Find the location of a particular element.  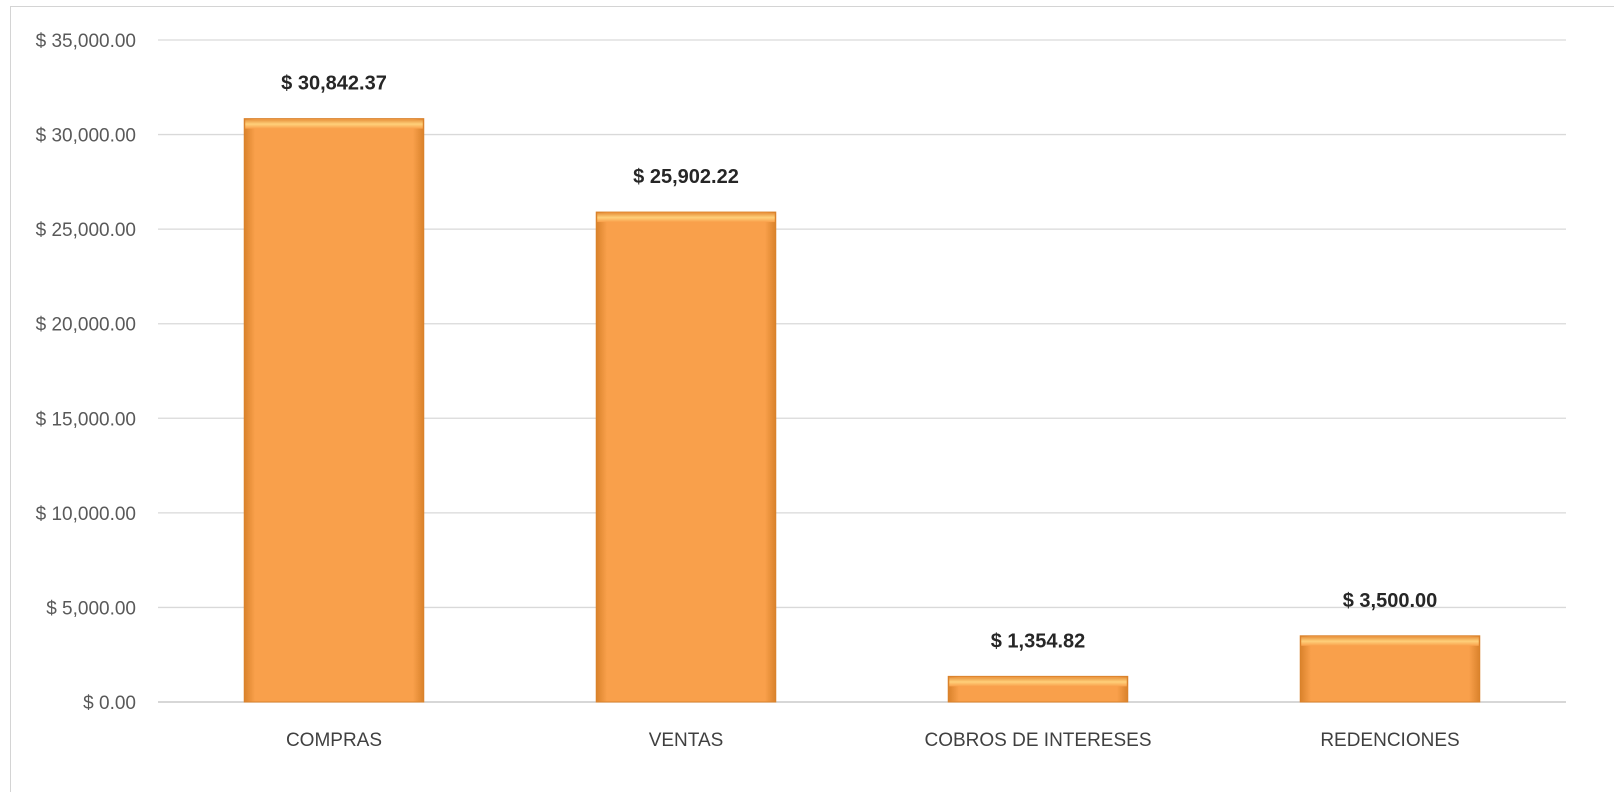

y-tick-label: $ 30,000.00 is located at coordinates (86, 136).